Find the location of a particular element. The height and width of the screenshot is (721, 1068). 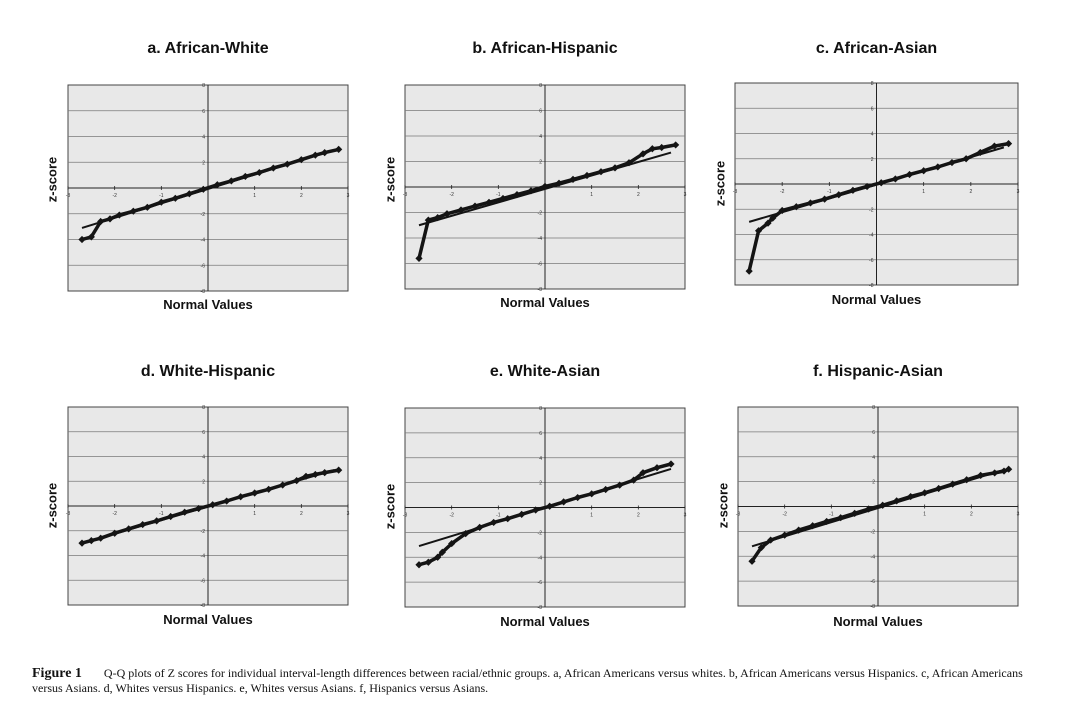

chart-e: -3 -2 -1 1 2 3 8 6 4 2 -2 -4 -6 -8 is located at coordinates (545, 508).